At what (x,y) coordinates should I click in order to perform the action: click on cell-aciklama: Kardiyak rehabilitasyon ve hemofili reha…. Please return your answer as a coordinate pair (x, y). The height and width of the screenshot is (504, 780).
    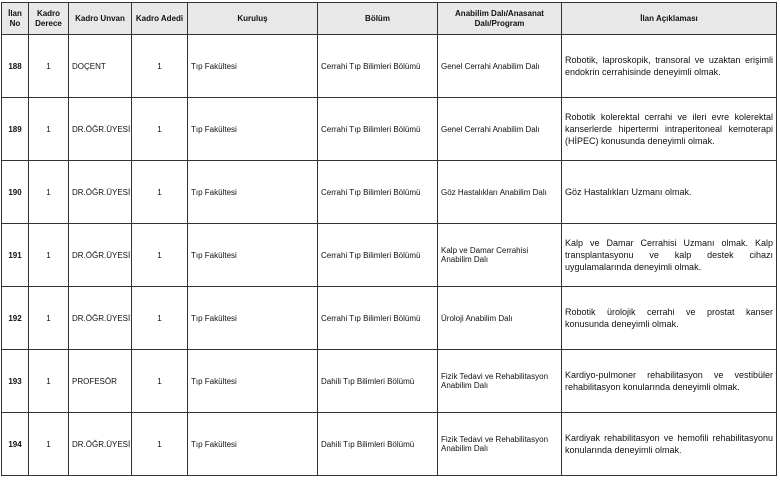
    Looking at the image, I should click on (669, 444).